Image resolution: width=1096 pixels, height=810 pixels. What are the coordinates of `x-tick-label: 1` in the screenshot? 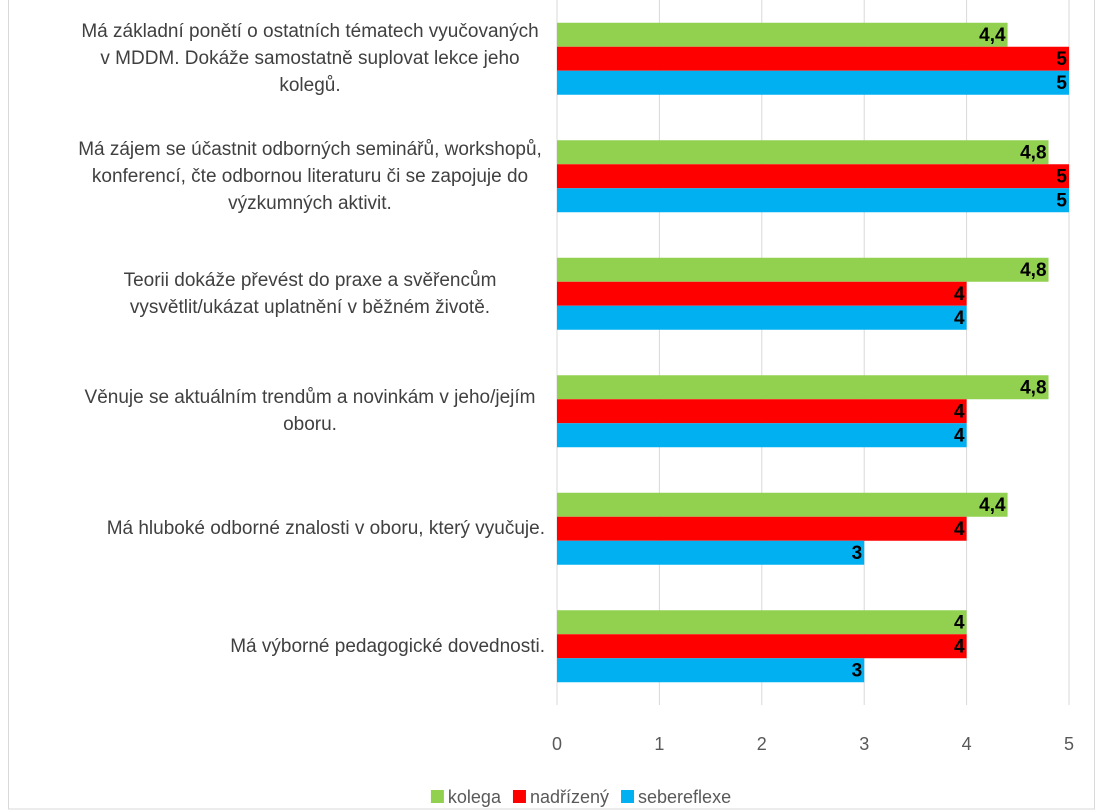 It's located at (659, 744).